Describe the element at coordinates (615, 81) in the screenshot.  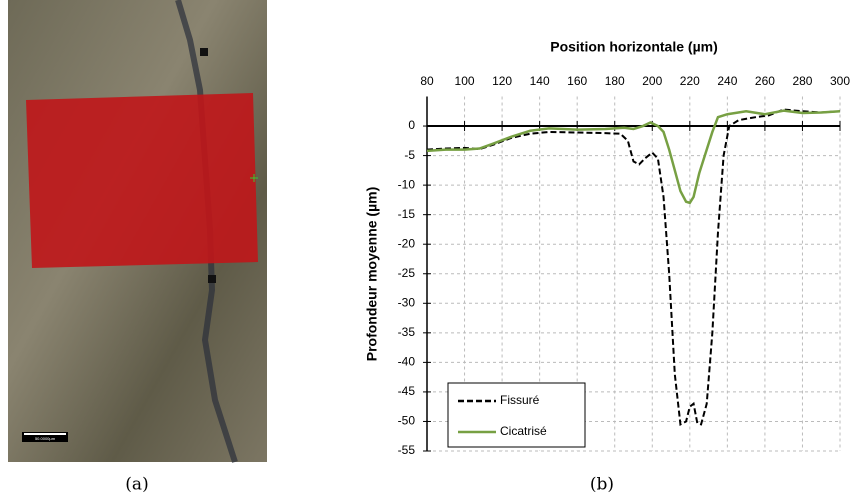
I see `x-tick-label: 180` at that location.